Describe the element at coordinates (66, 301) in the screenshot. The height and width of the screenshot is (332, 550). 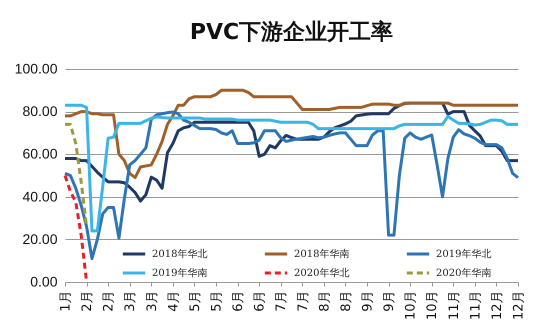
I see `x-tick-label: 1月` at that location.